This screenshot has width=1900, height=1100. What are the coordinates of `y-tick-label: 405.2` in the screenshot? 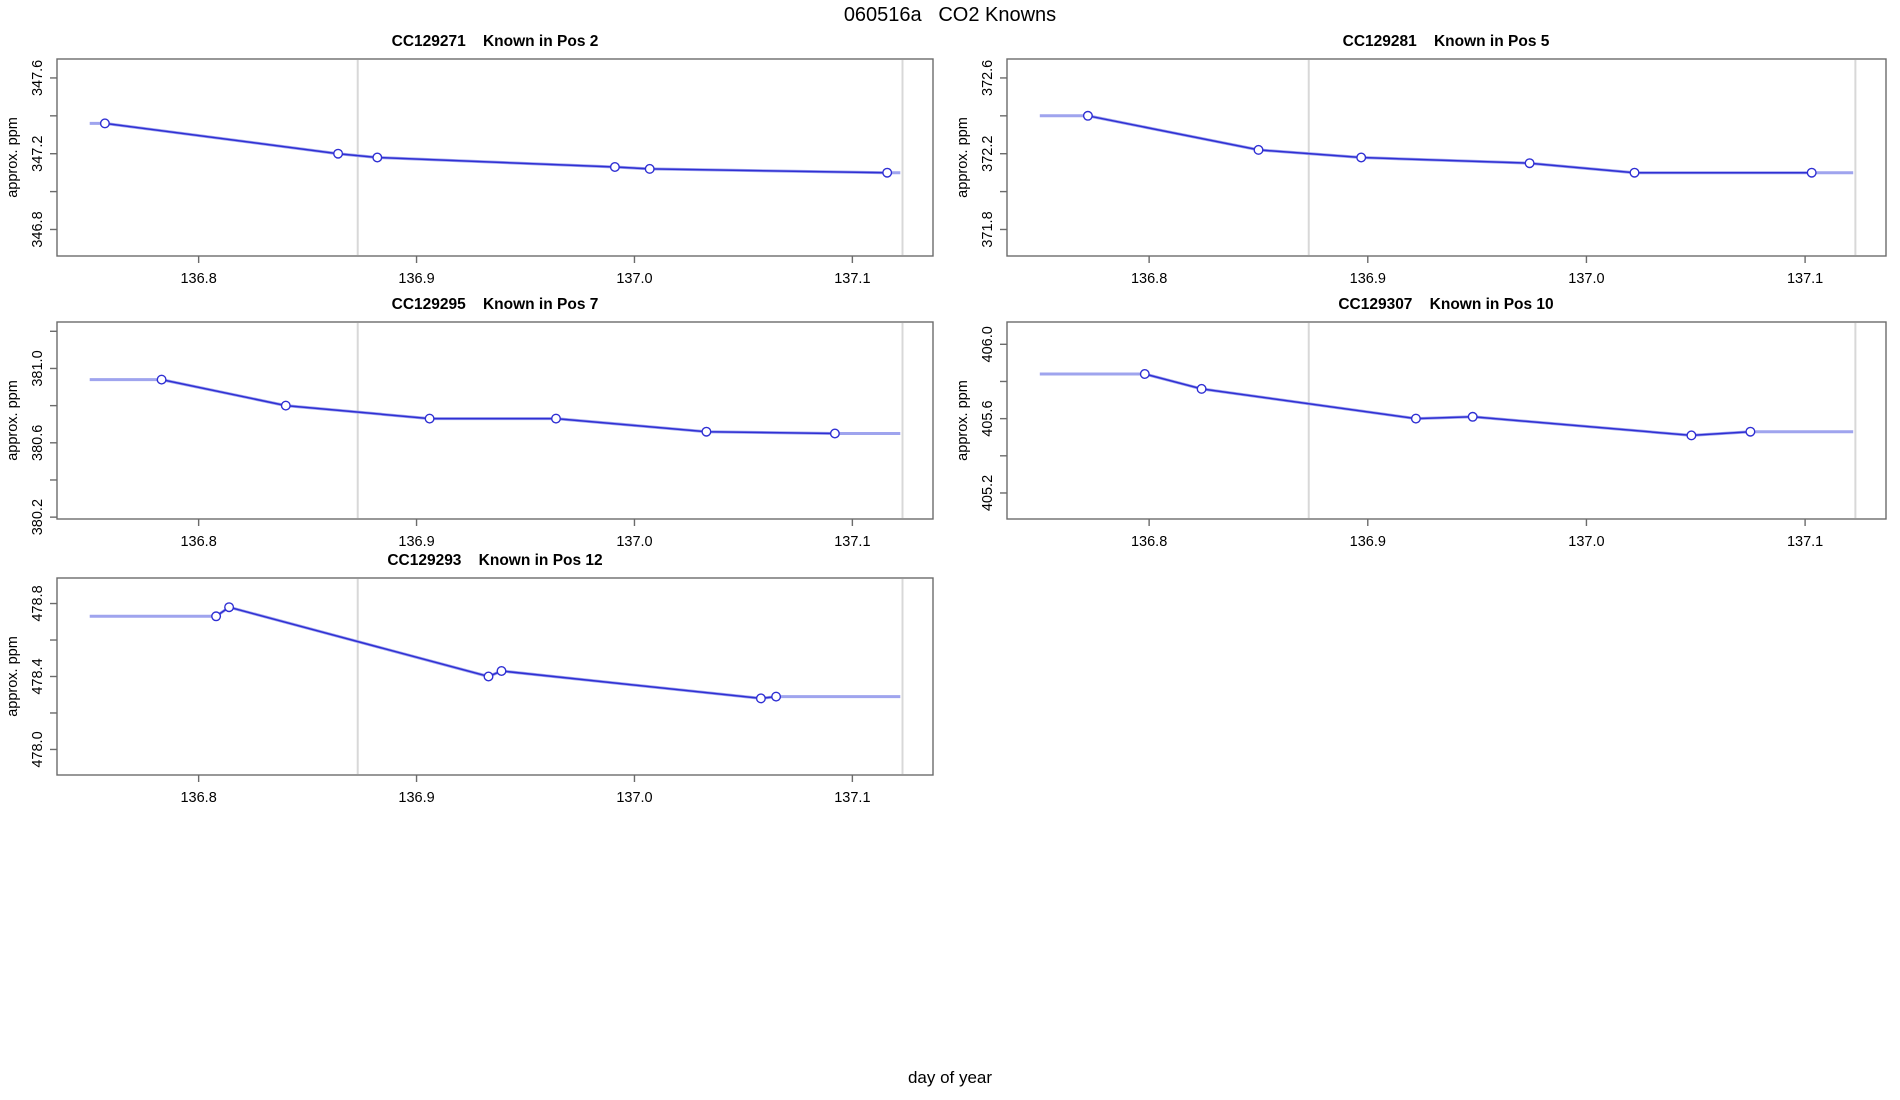 It's located at (988, 493).